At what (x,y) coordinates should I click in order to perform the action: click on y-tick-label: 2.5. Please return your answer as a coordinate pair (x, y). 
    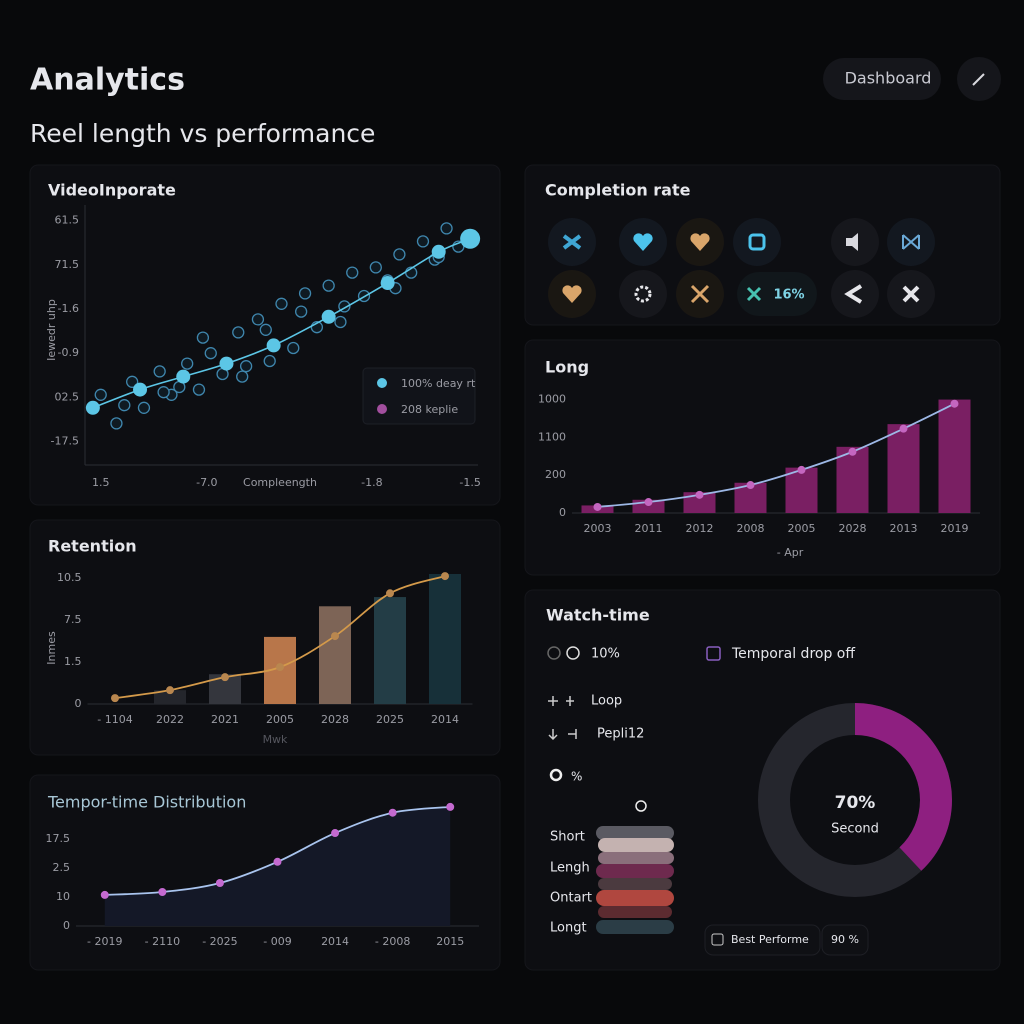
    Looking at the image, I should click on (62, 867).